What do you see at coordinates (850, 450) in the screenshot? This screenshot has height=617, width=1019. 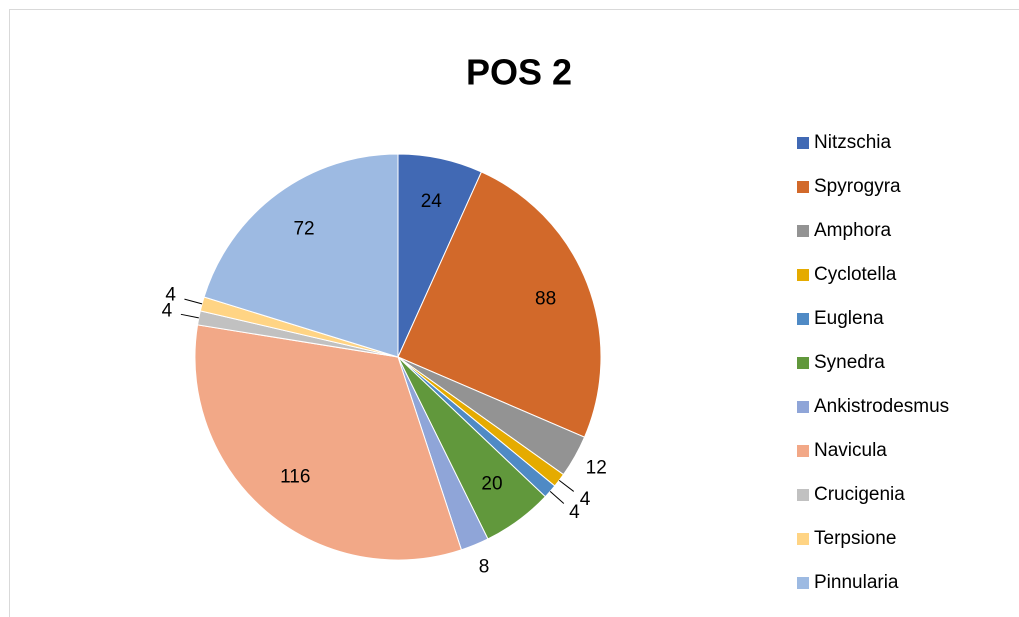 I see `legend-label: Navicula` at bounding box center [850, 450].